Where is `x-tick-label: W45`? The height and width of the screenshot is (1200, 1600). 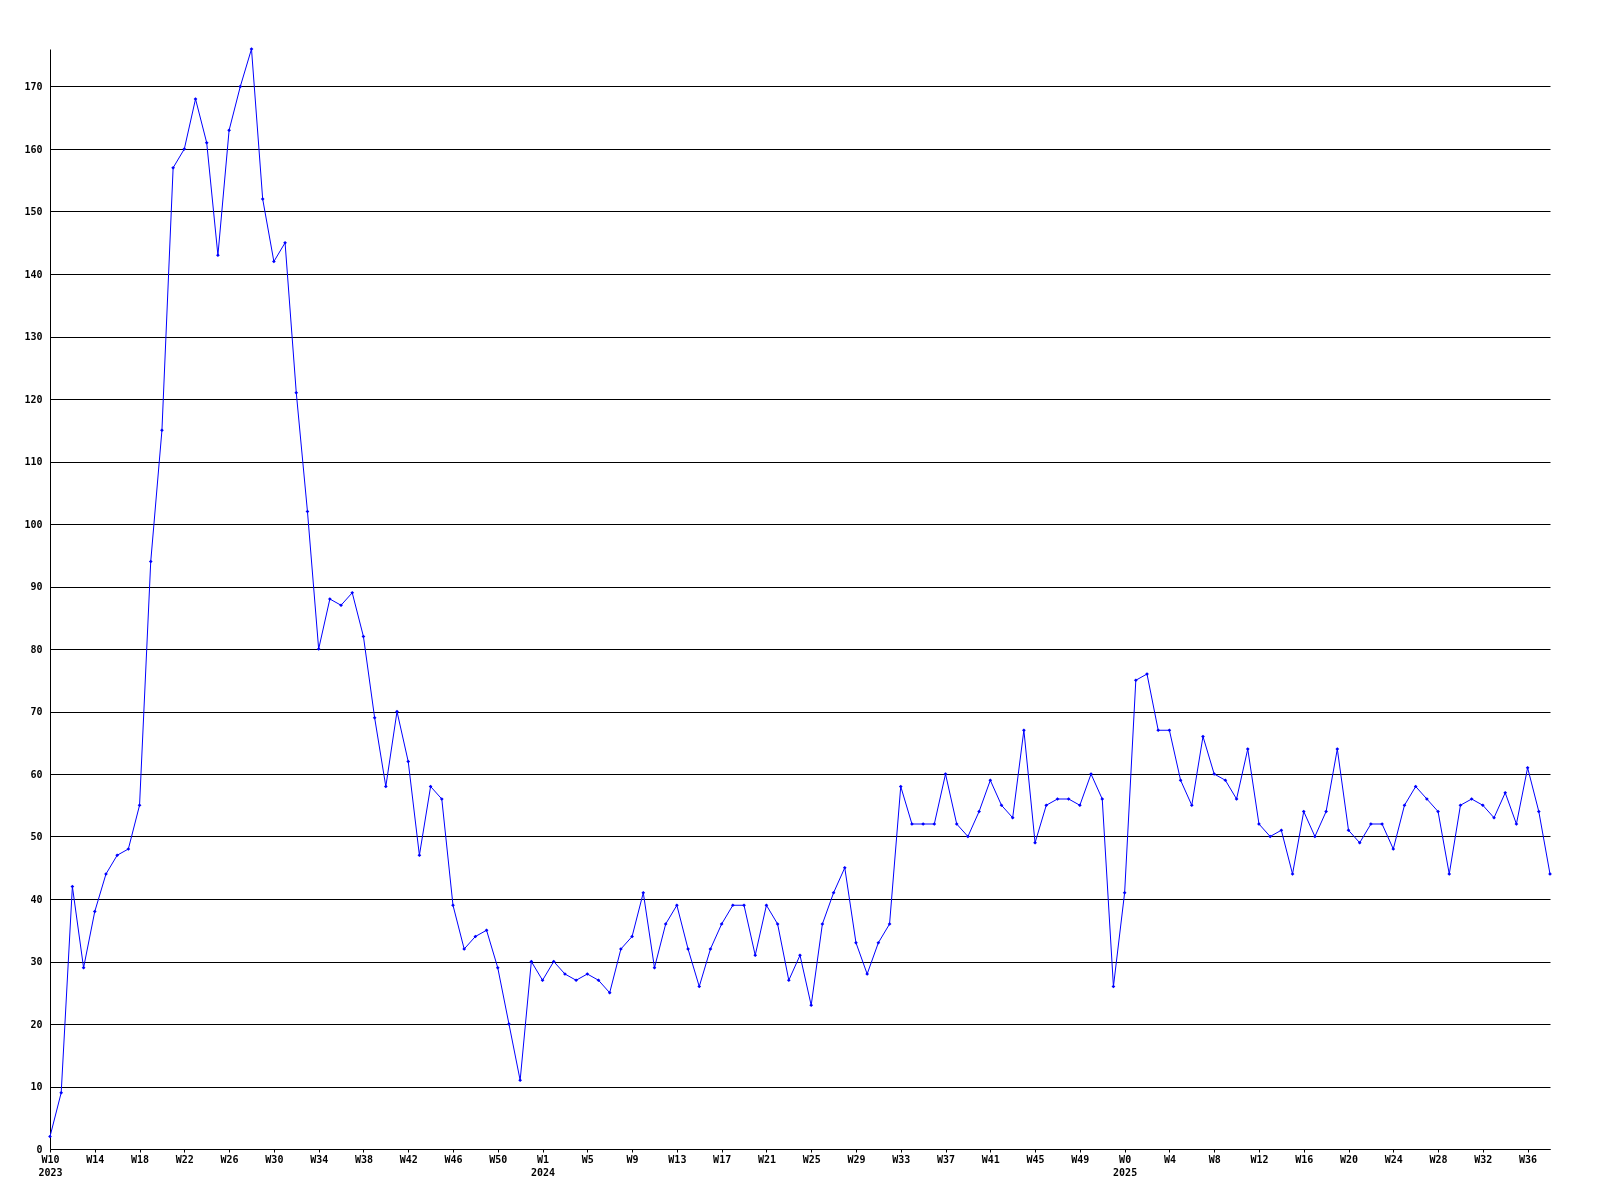 x-tick-label: W45 is located at coordinates (1035, 1159).